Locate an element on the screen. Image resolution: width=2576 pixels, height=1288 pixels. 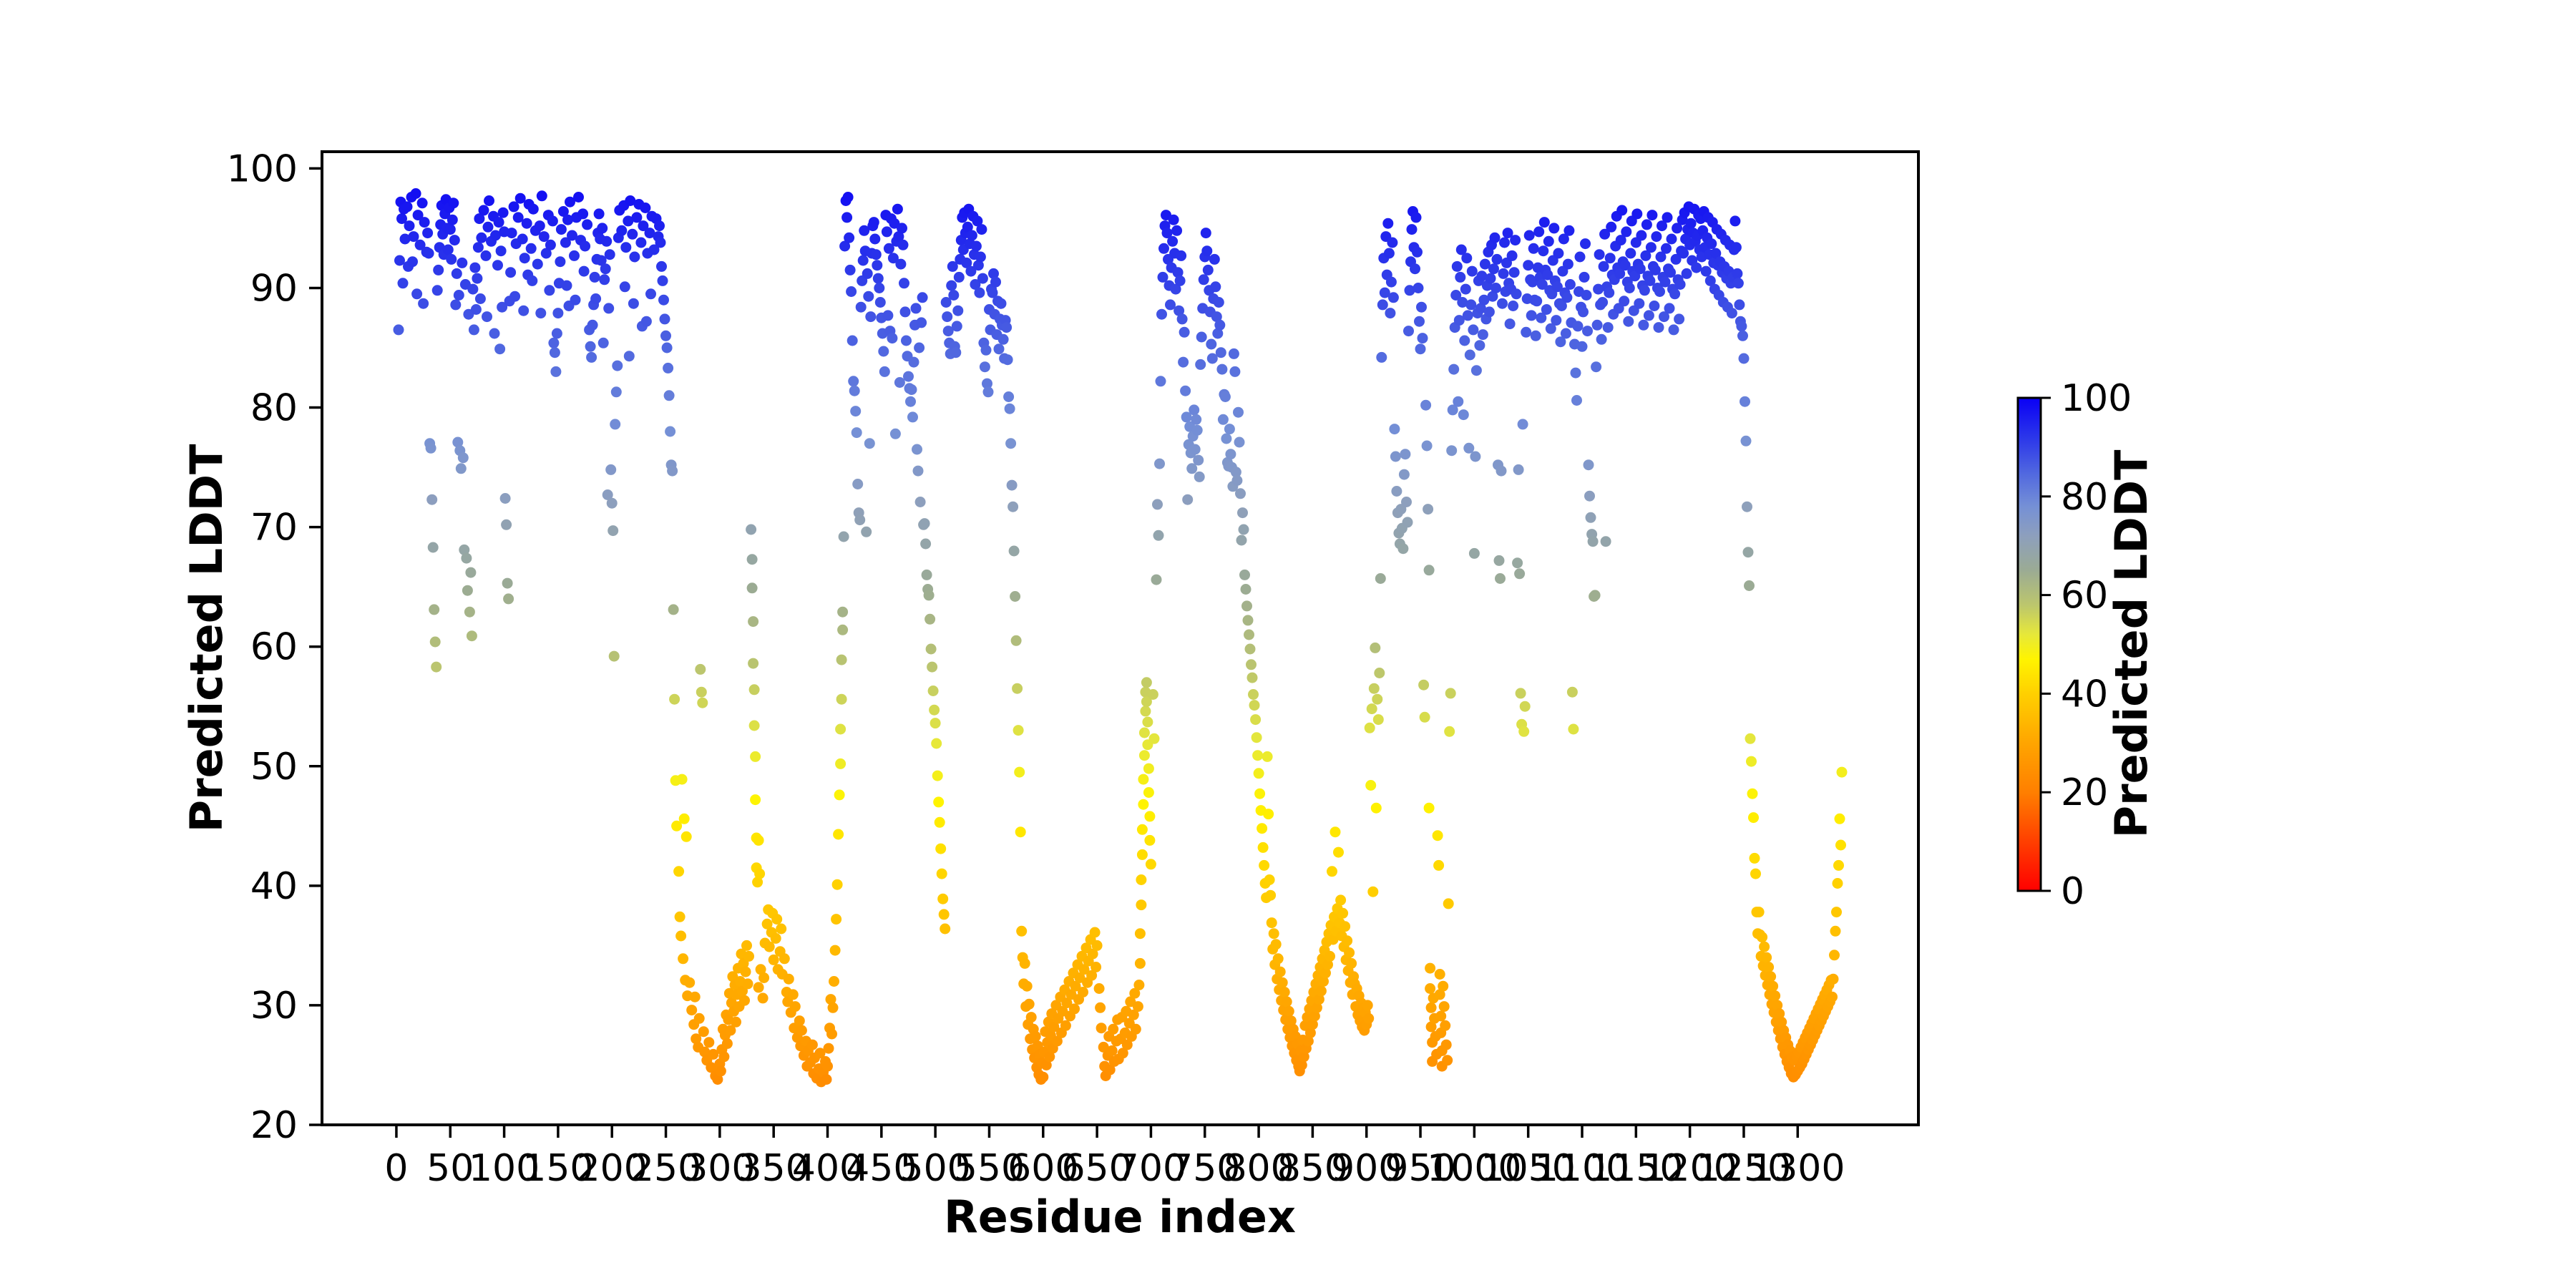
x-tick-label: 1050 is located at coordinates (1529, 1168).